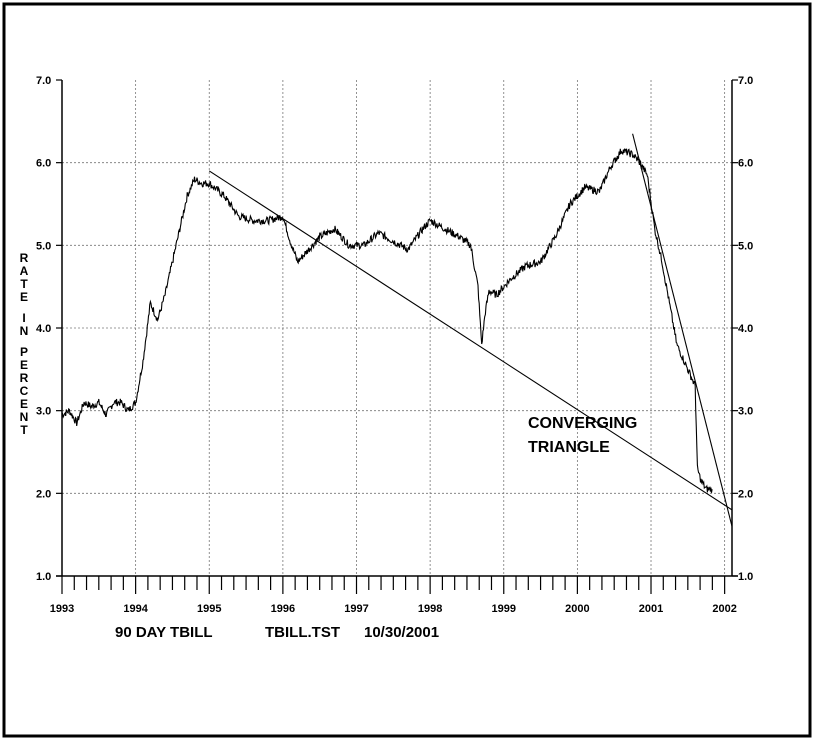 Image resolution: width=814 pixels, height=740 pixels. I want to click on y-tick-label-left: 7.0, so click(43, 81).